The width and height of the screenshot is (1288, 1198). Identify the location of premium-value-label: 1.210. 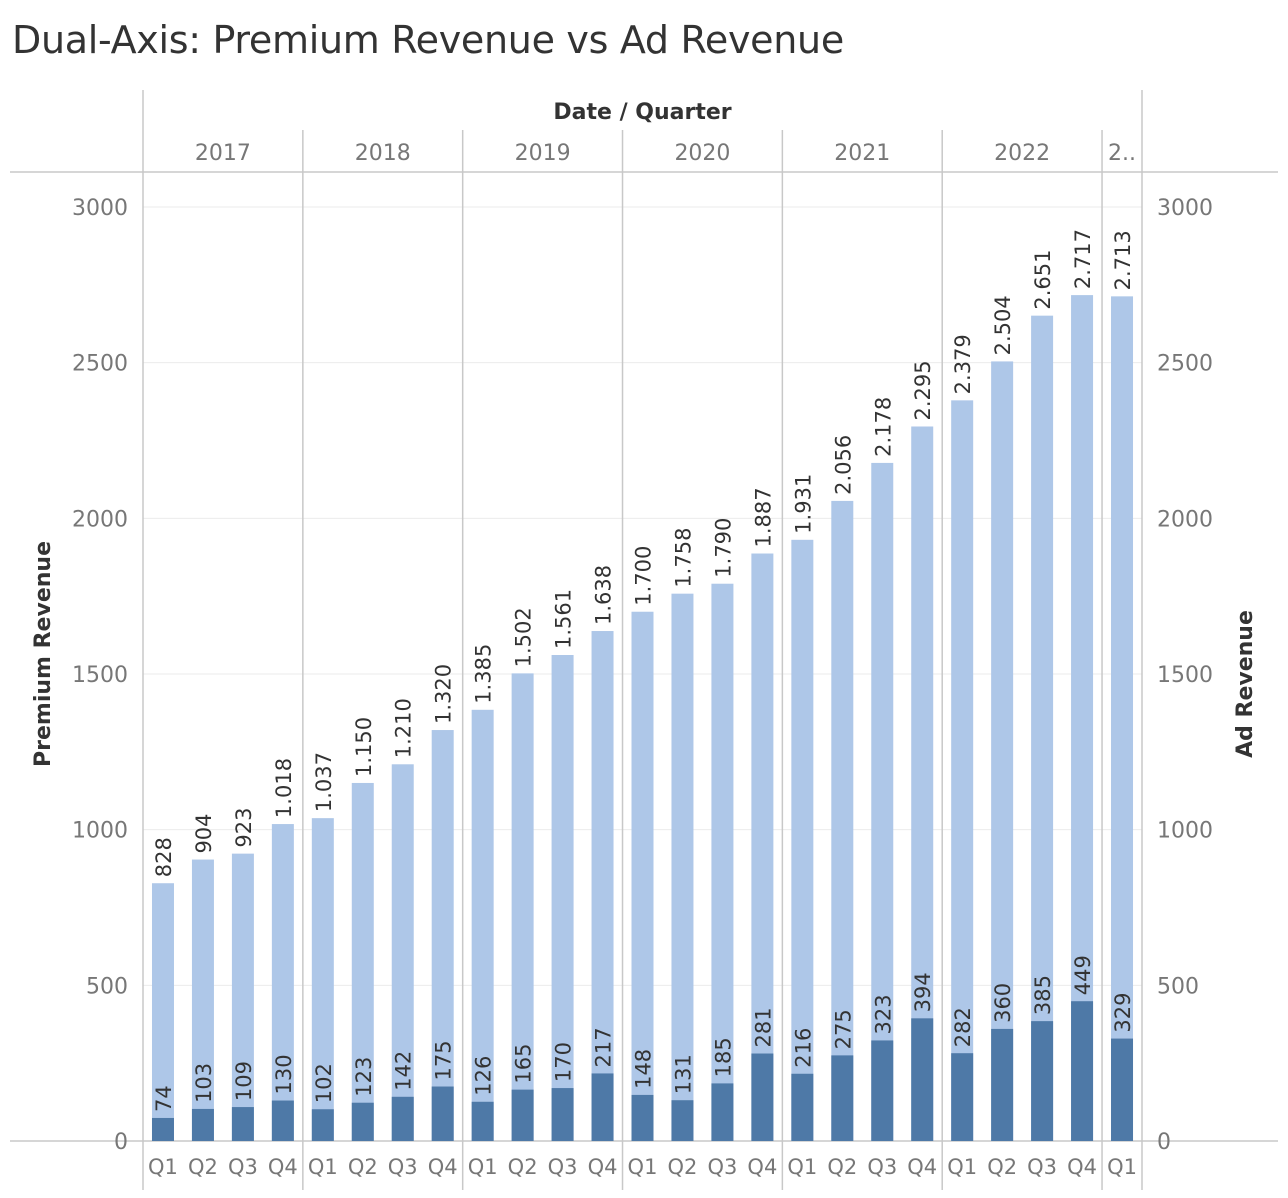
(404, 728).